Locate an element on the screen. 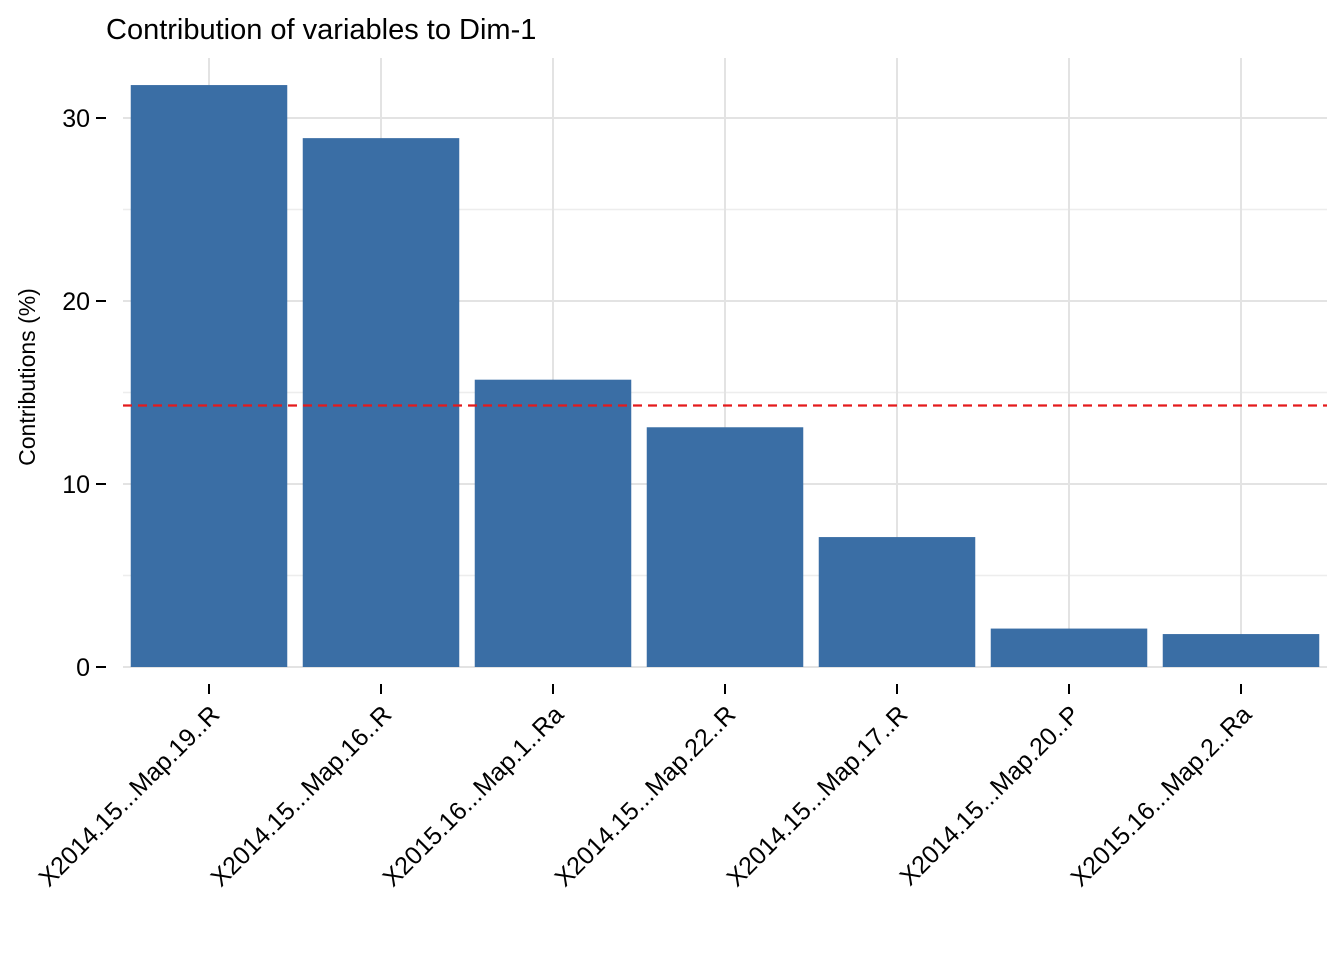 This screenshot has height=960, width=1344. chart-title: Contribution of variables to Dim-1 is located at coordinates (321, 30).